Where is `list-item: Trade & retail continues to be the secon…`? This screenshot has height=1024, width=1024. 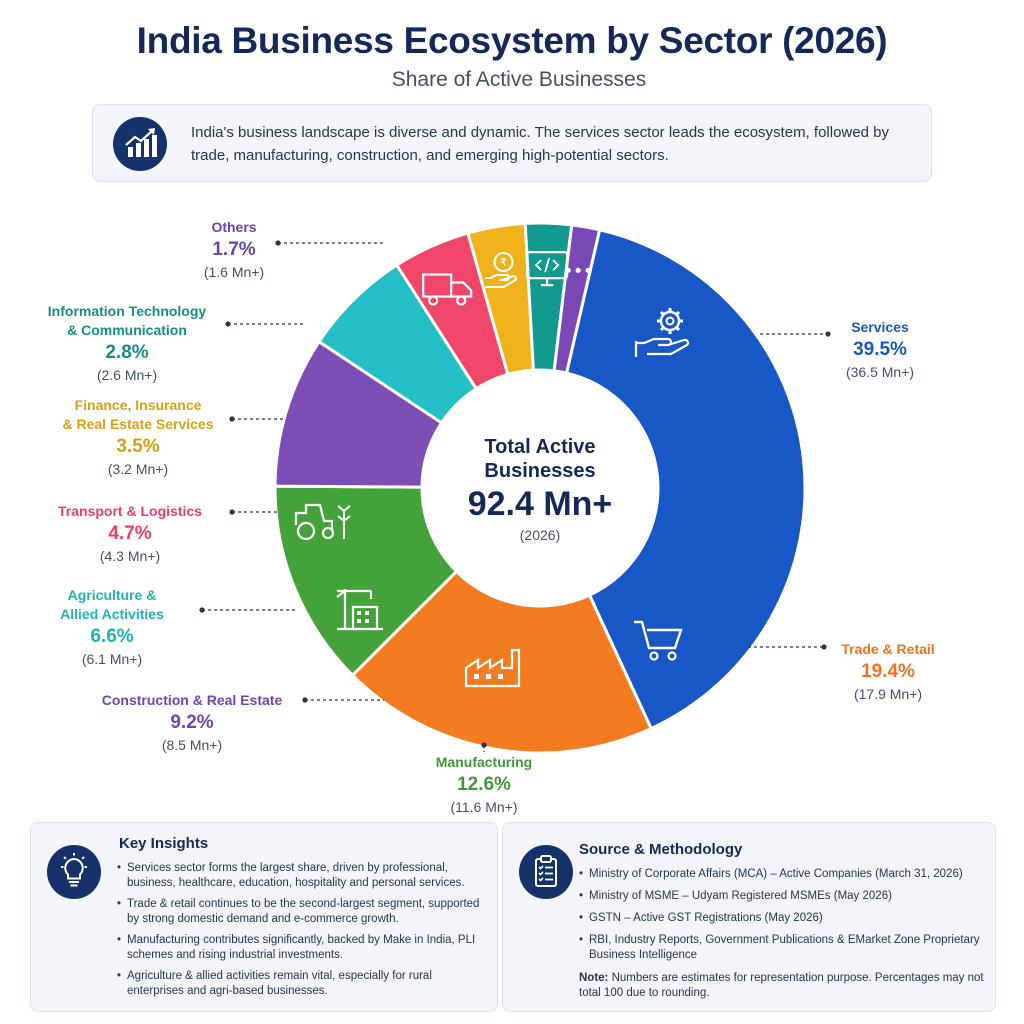 list-item: Trade & retail continues to be the secon… is located at coordinates (303, 912).